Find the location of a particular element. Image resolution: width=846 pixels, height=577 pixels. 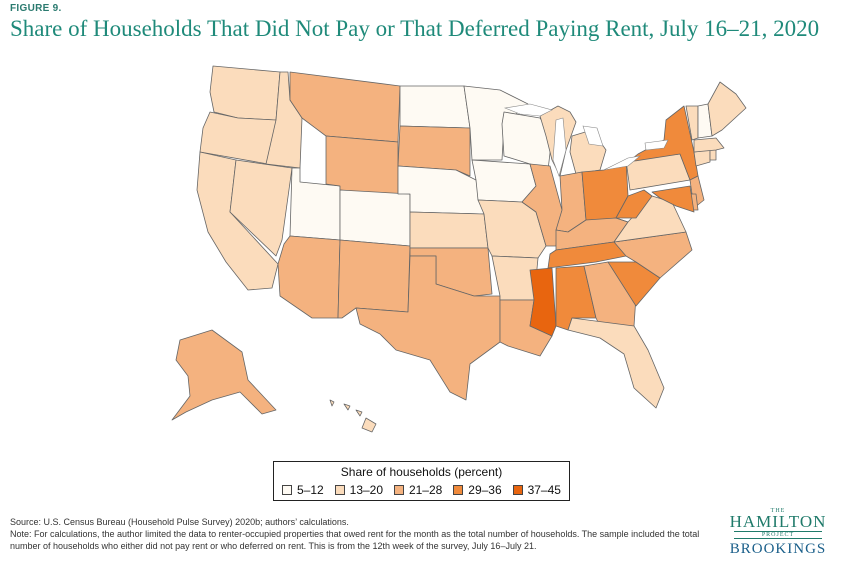

state-az is located at coordinates (309, 277).